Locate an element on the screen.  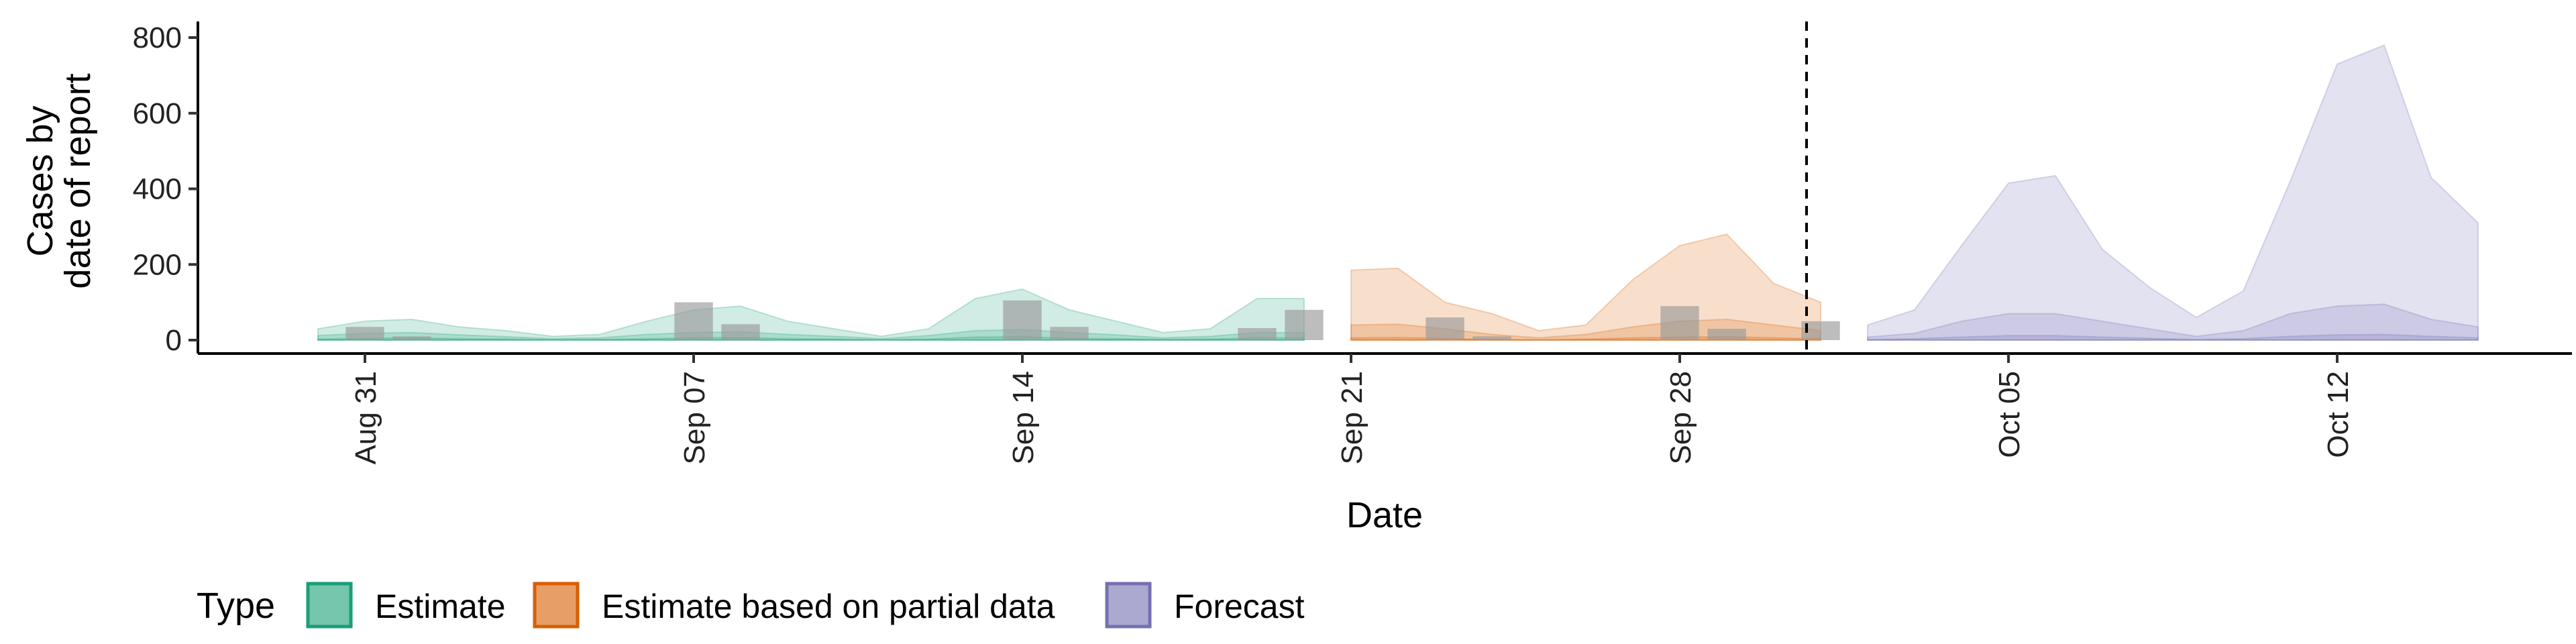
legend-label: Forecast is located at coordinates (1239, 606).